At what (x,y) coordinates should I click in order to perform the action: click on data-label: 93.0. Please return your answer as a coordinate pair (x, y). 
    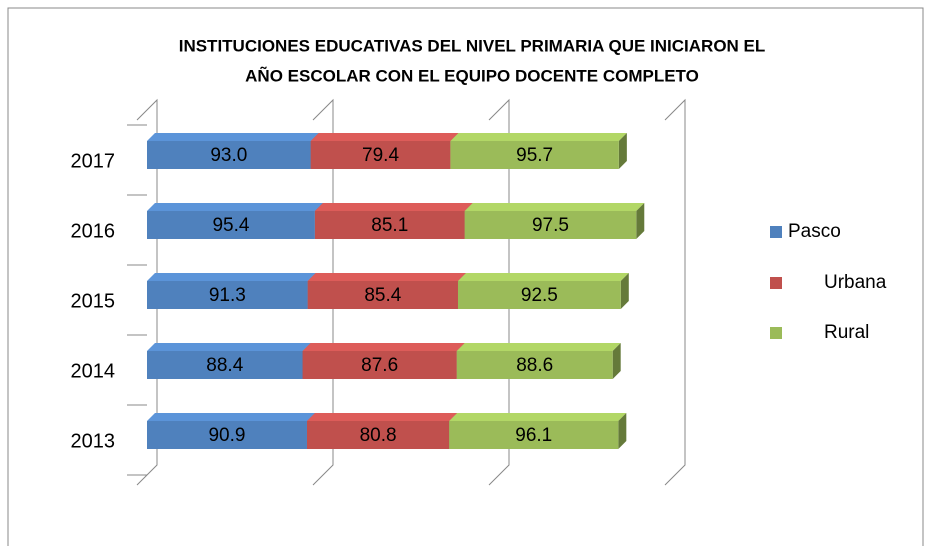
    Looking at the image, I should click on (228, 155).